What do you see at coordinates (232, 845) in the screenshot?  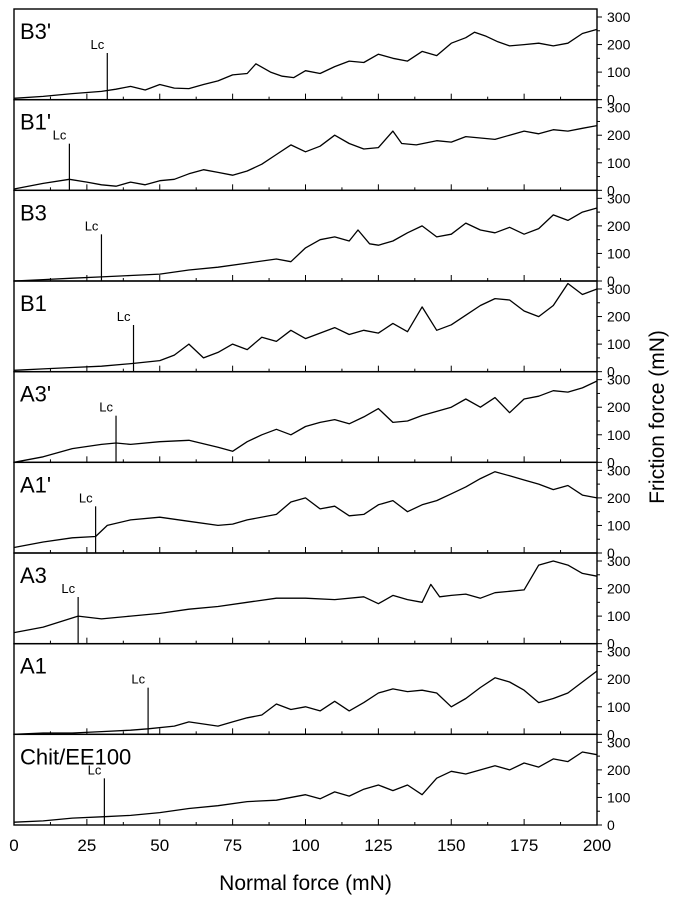 I see `x-tick-label: 75` at bounding box center [232, 845].